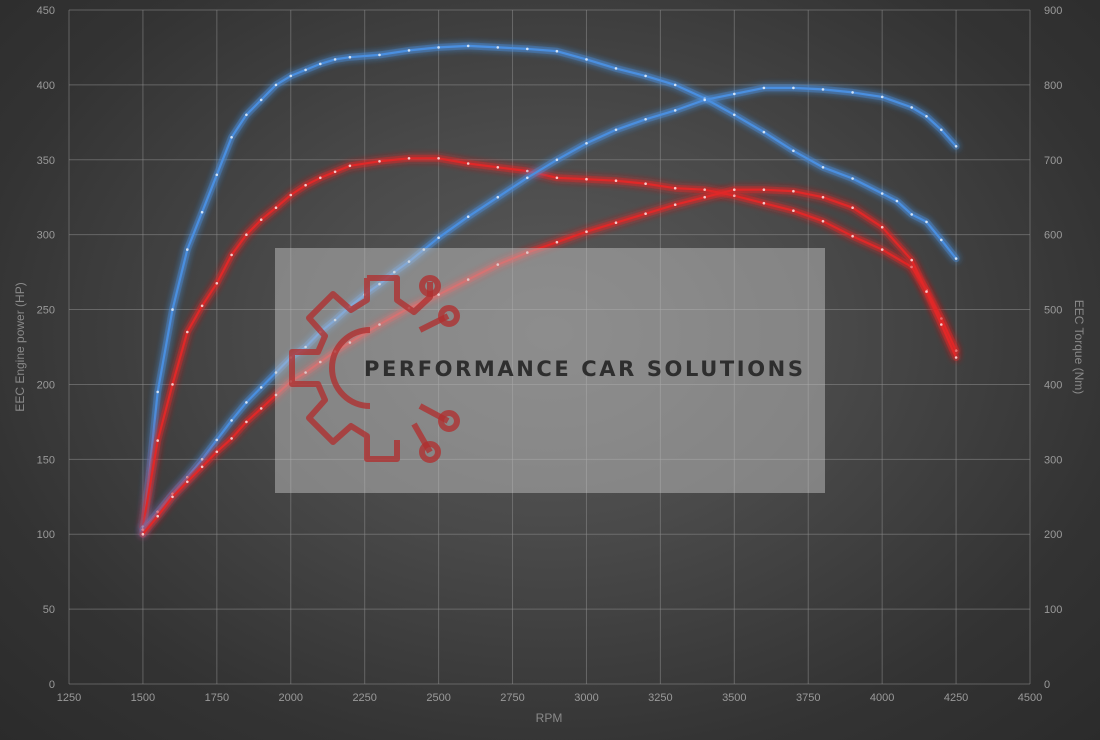 The width and height of the screenshot is (1100, 740). Describe the element at coordinates (1053, 385) in the screenshot. I see `y-right-tick-label: 400` at that location.